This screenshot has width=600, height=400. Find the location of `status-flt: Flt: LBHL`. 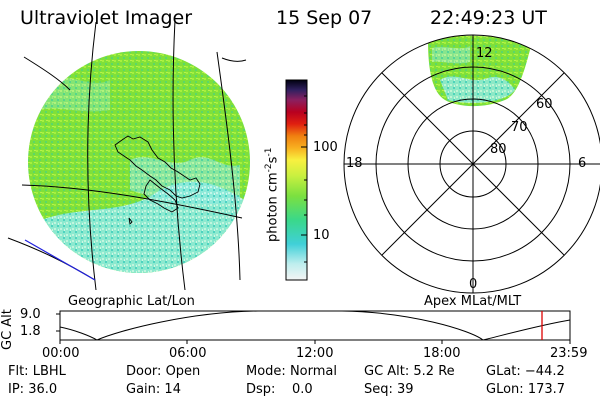

status-flt: Flt: LBHL is located at coordinates (37, 371).